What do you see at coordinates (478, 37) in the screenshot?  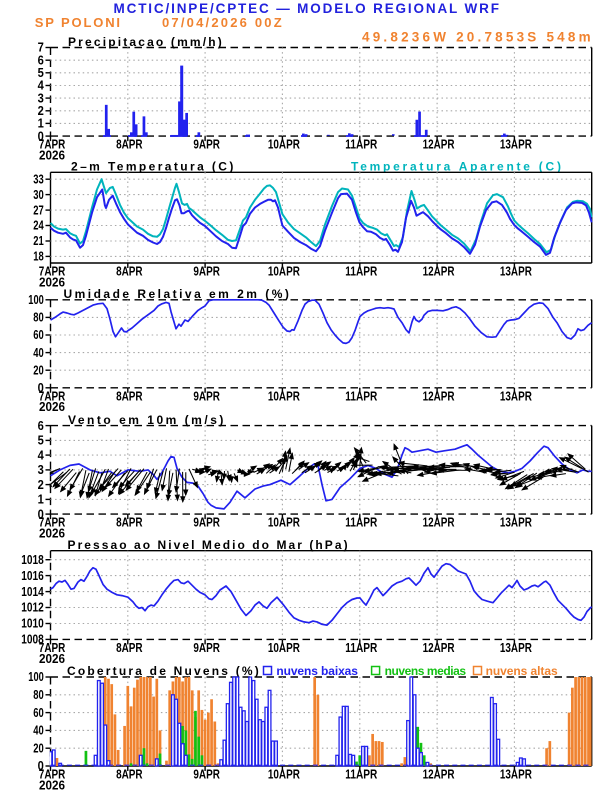 I see `svg-text: 49.8236W 20.7853S 548m` at bounding box center [478, 37].